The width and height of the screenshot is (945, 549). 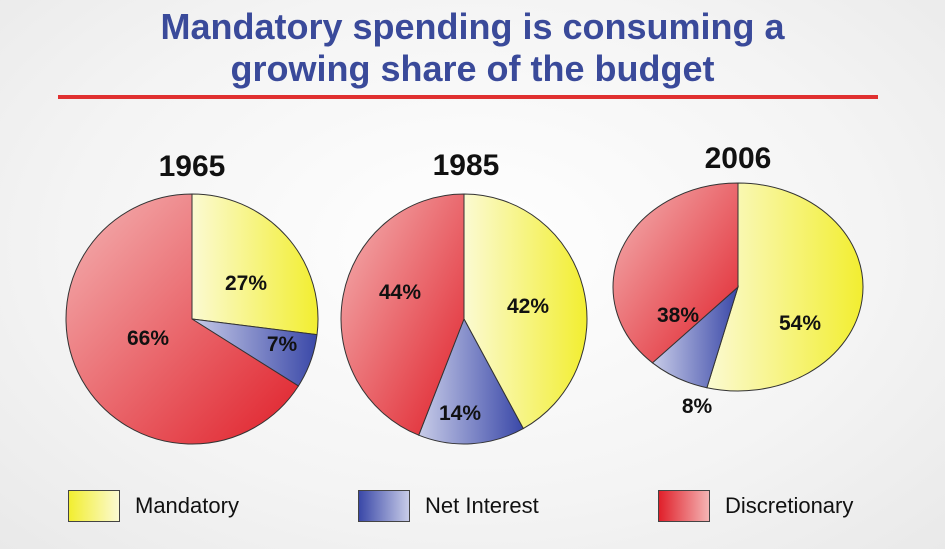 I want to click on pie-slice-1985-discretionary, so click(x=402, y=314).